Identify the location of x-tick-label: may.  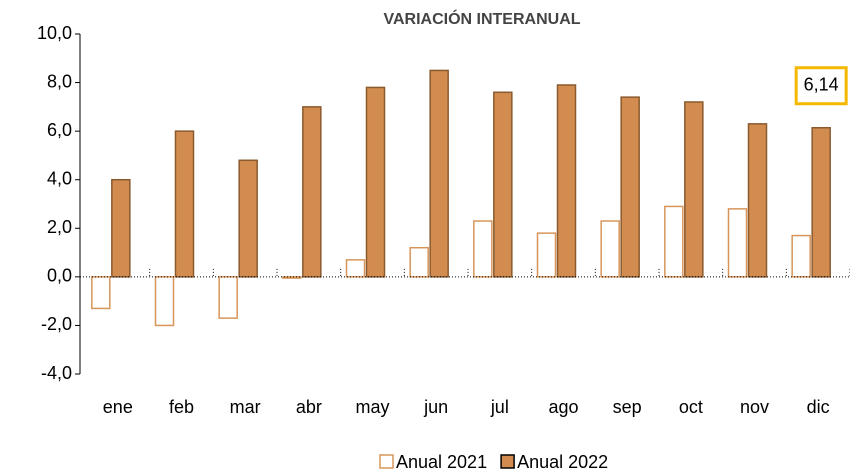
(372, 407).